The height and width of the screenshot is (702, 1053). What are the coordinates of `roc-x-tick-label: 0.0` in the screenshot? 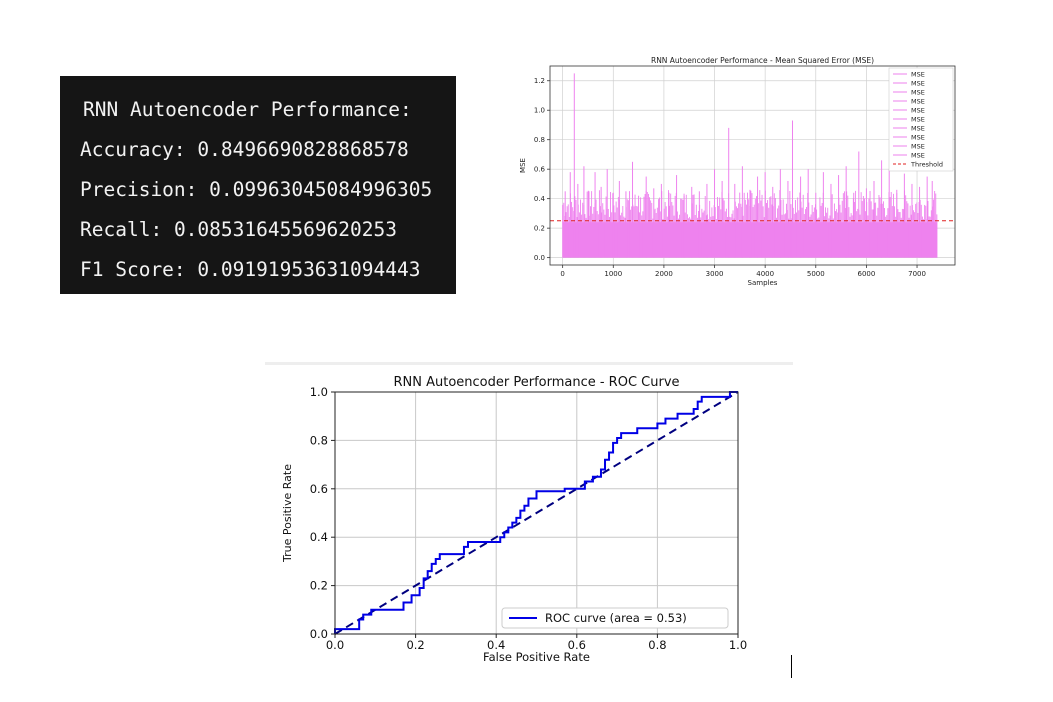 It's located at (335, 645).